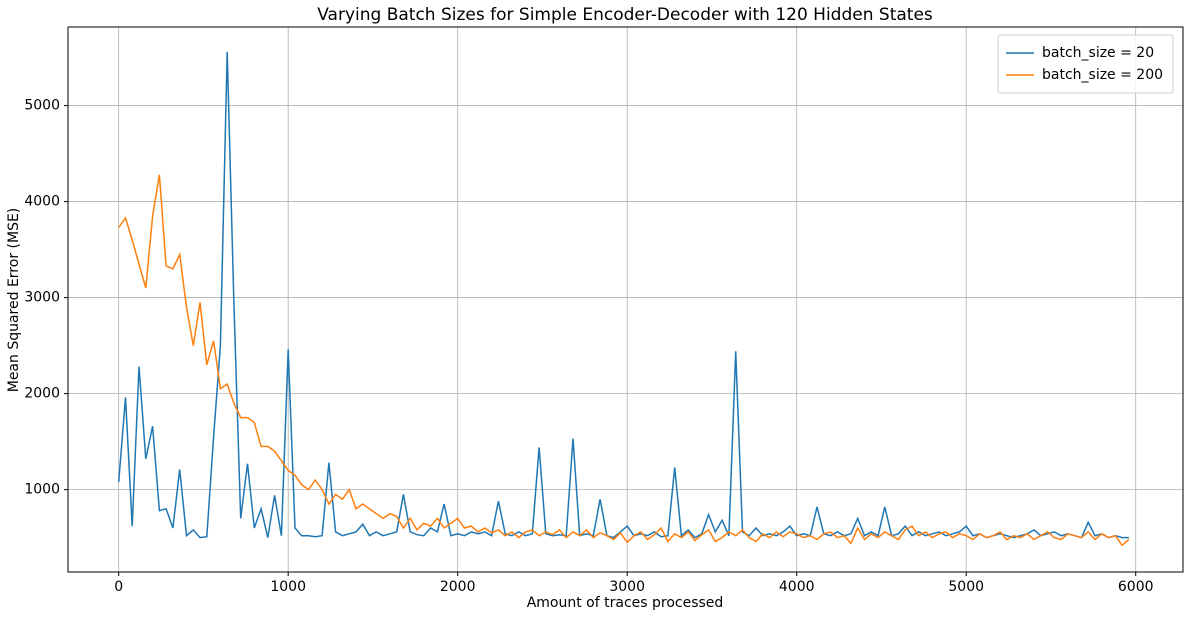 The image size is (1194, 617). What do you see at coordinates (1136, 587) in the screenshot?
I see `x-tick-label: 6000` at bounding box center [1136, 587].